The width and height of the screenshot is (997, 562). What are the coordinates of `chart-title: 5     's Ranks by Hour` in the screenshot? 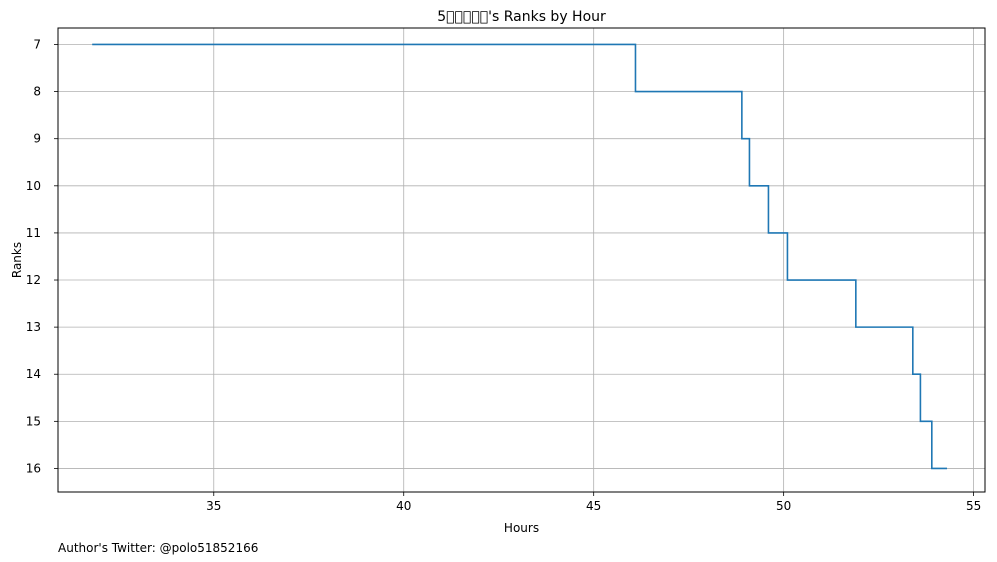 It's located at (521, 17).